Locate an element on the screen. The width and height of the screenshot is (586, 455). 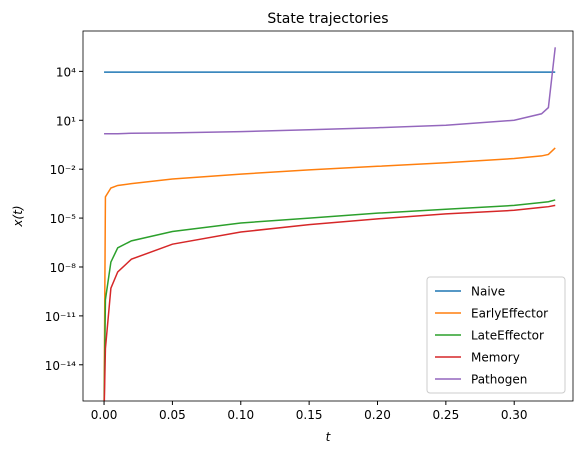
series-line is located at coordinates (330, 91).